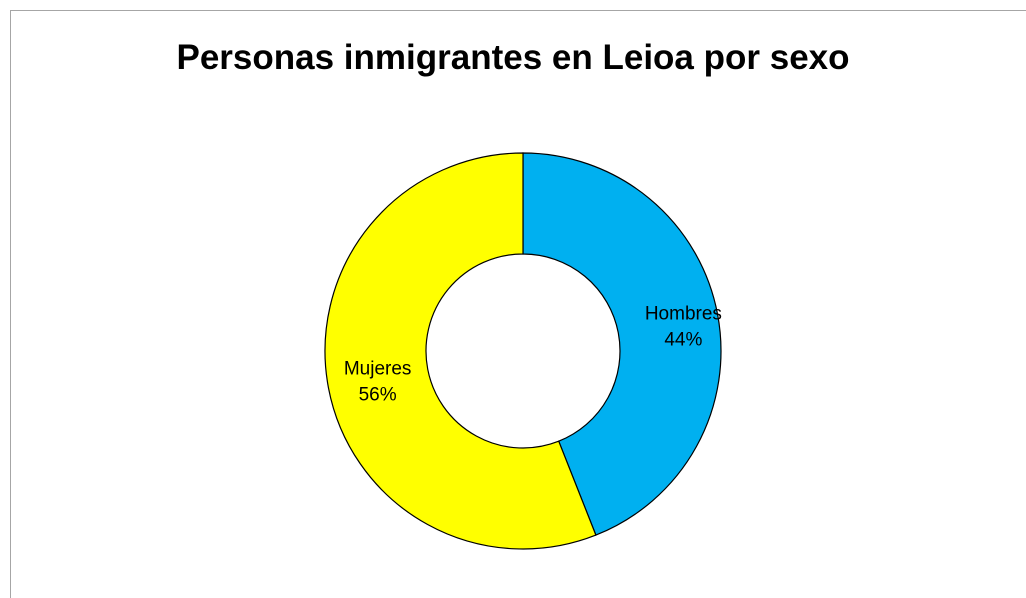  What do you see at coordinates (378, 395) in the screenshot?
I see `slice-value-mujeres: 56%` at bounding box center [378, 395].